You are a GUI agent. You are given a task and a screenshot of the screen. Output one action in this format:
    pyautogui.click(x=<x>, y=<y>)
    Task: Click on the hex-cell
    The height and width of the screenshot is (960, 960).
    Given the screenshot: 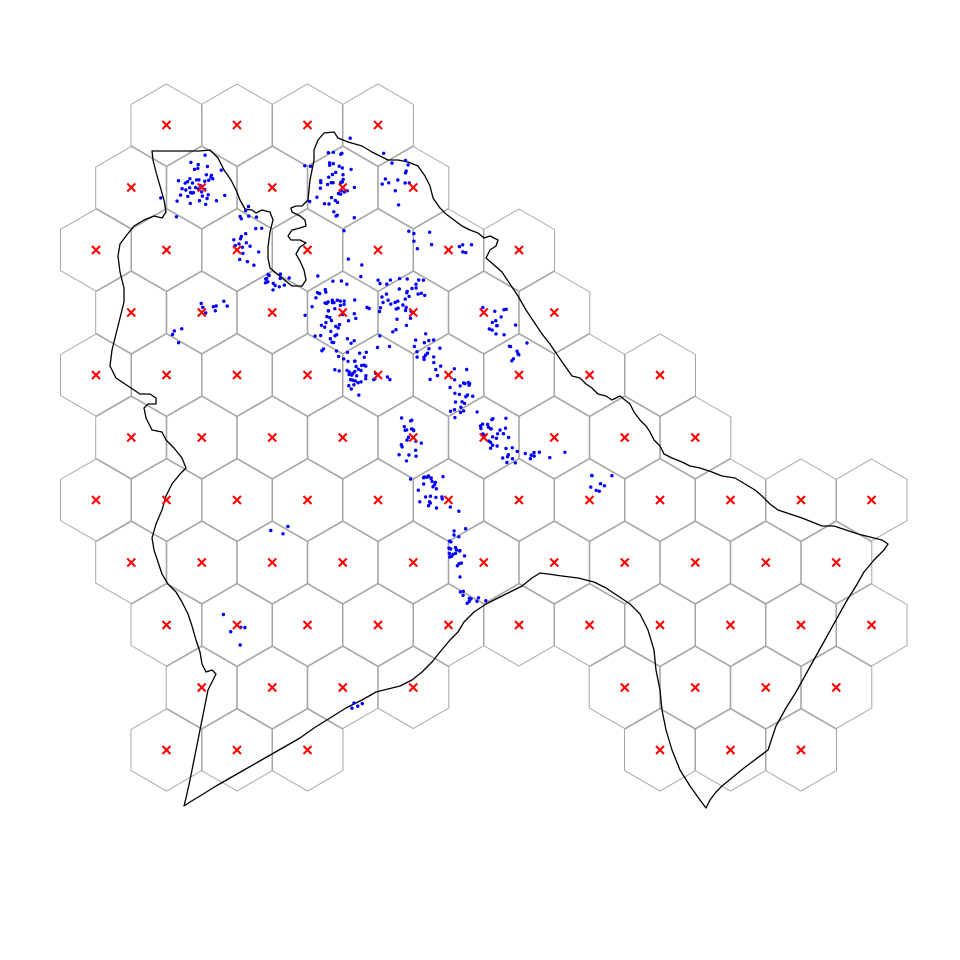 What is the action you would take?
    pyautogui.click(x=871, y=500)
    